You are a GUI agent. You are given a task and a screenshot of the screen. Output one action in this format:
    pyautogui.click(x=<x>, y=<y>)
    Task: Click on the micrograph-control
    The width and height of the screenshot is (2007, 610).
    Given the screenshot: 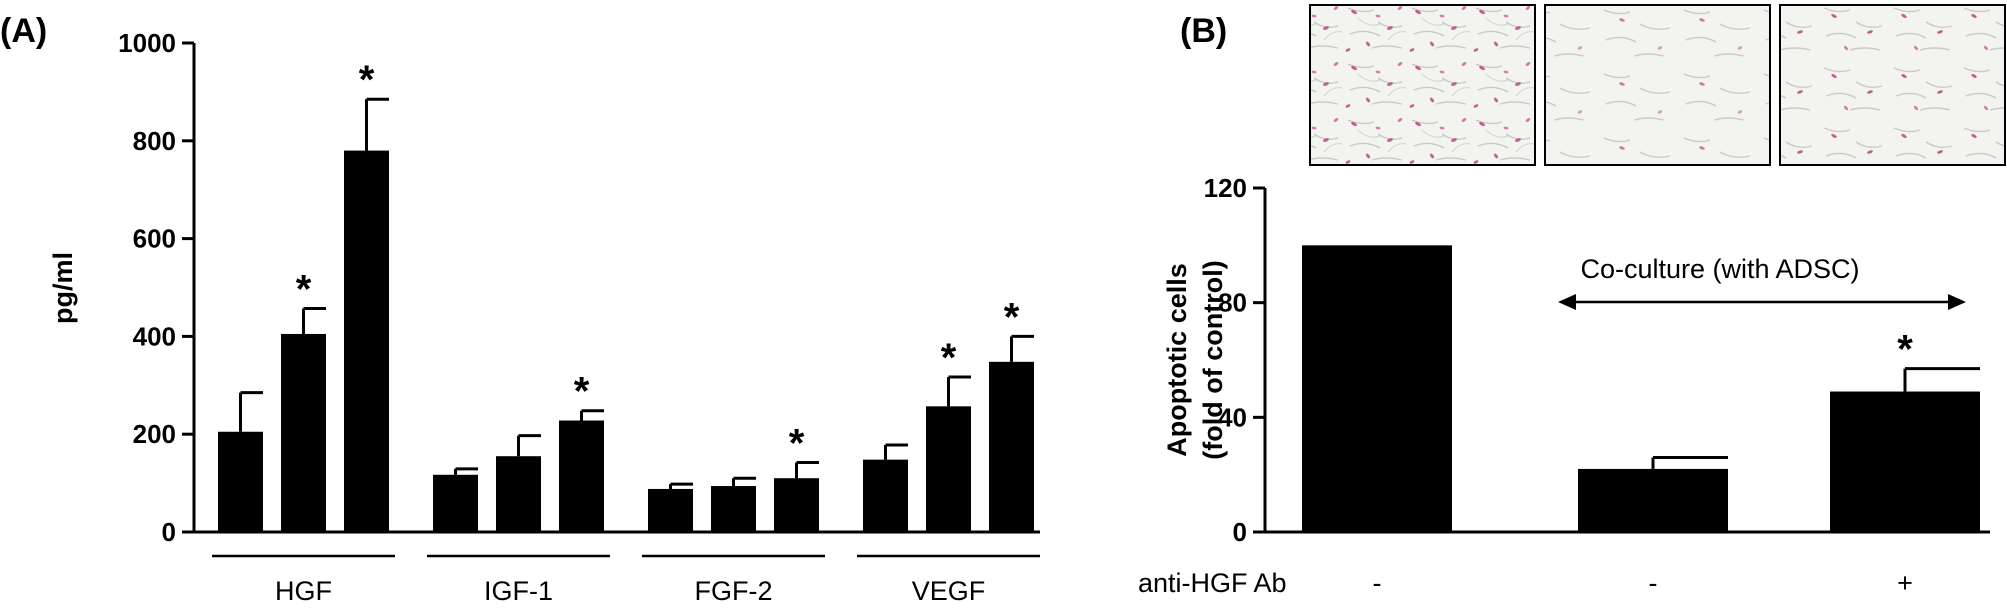 What is the action you would take?
    pyautogui.click(x=1422, y=85)
    